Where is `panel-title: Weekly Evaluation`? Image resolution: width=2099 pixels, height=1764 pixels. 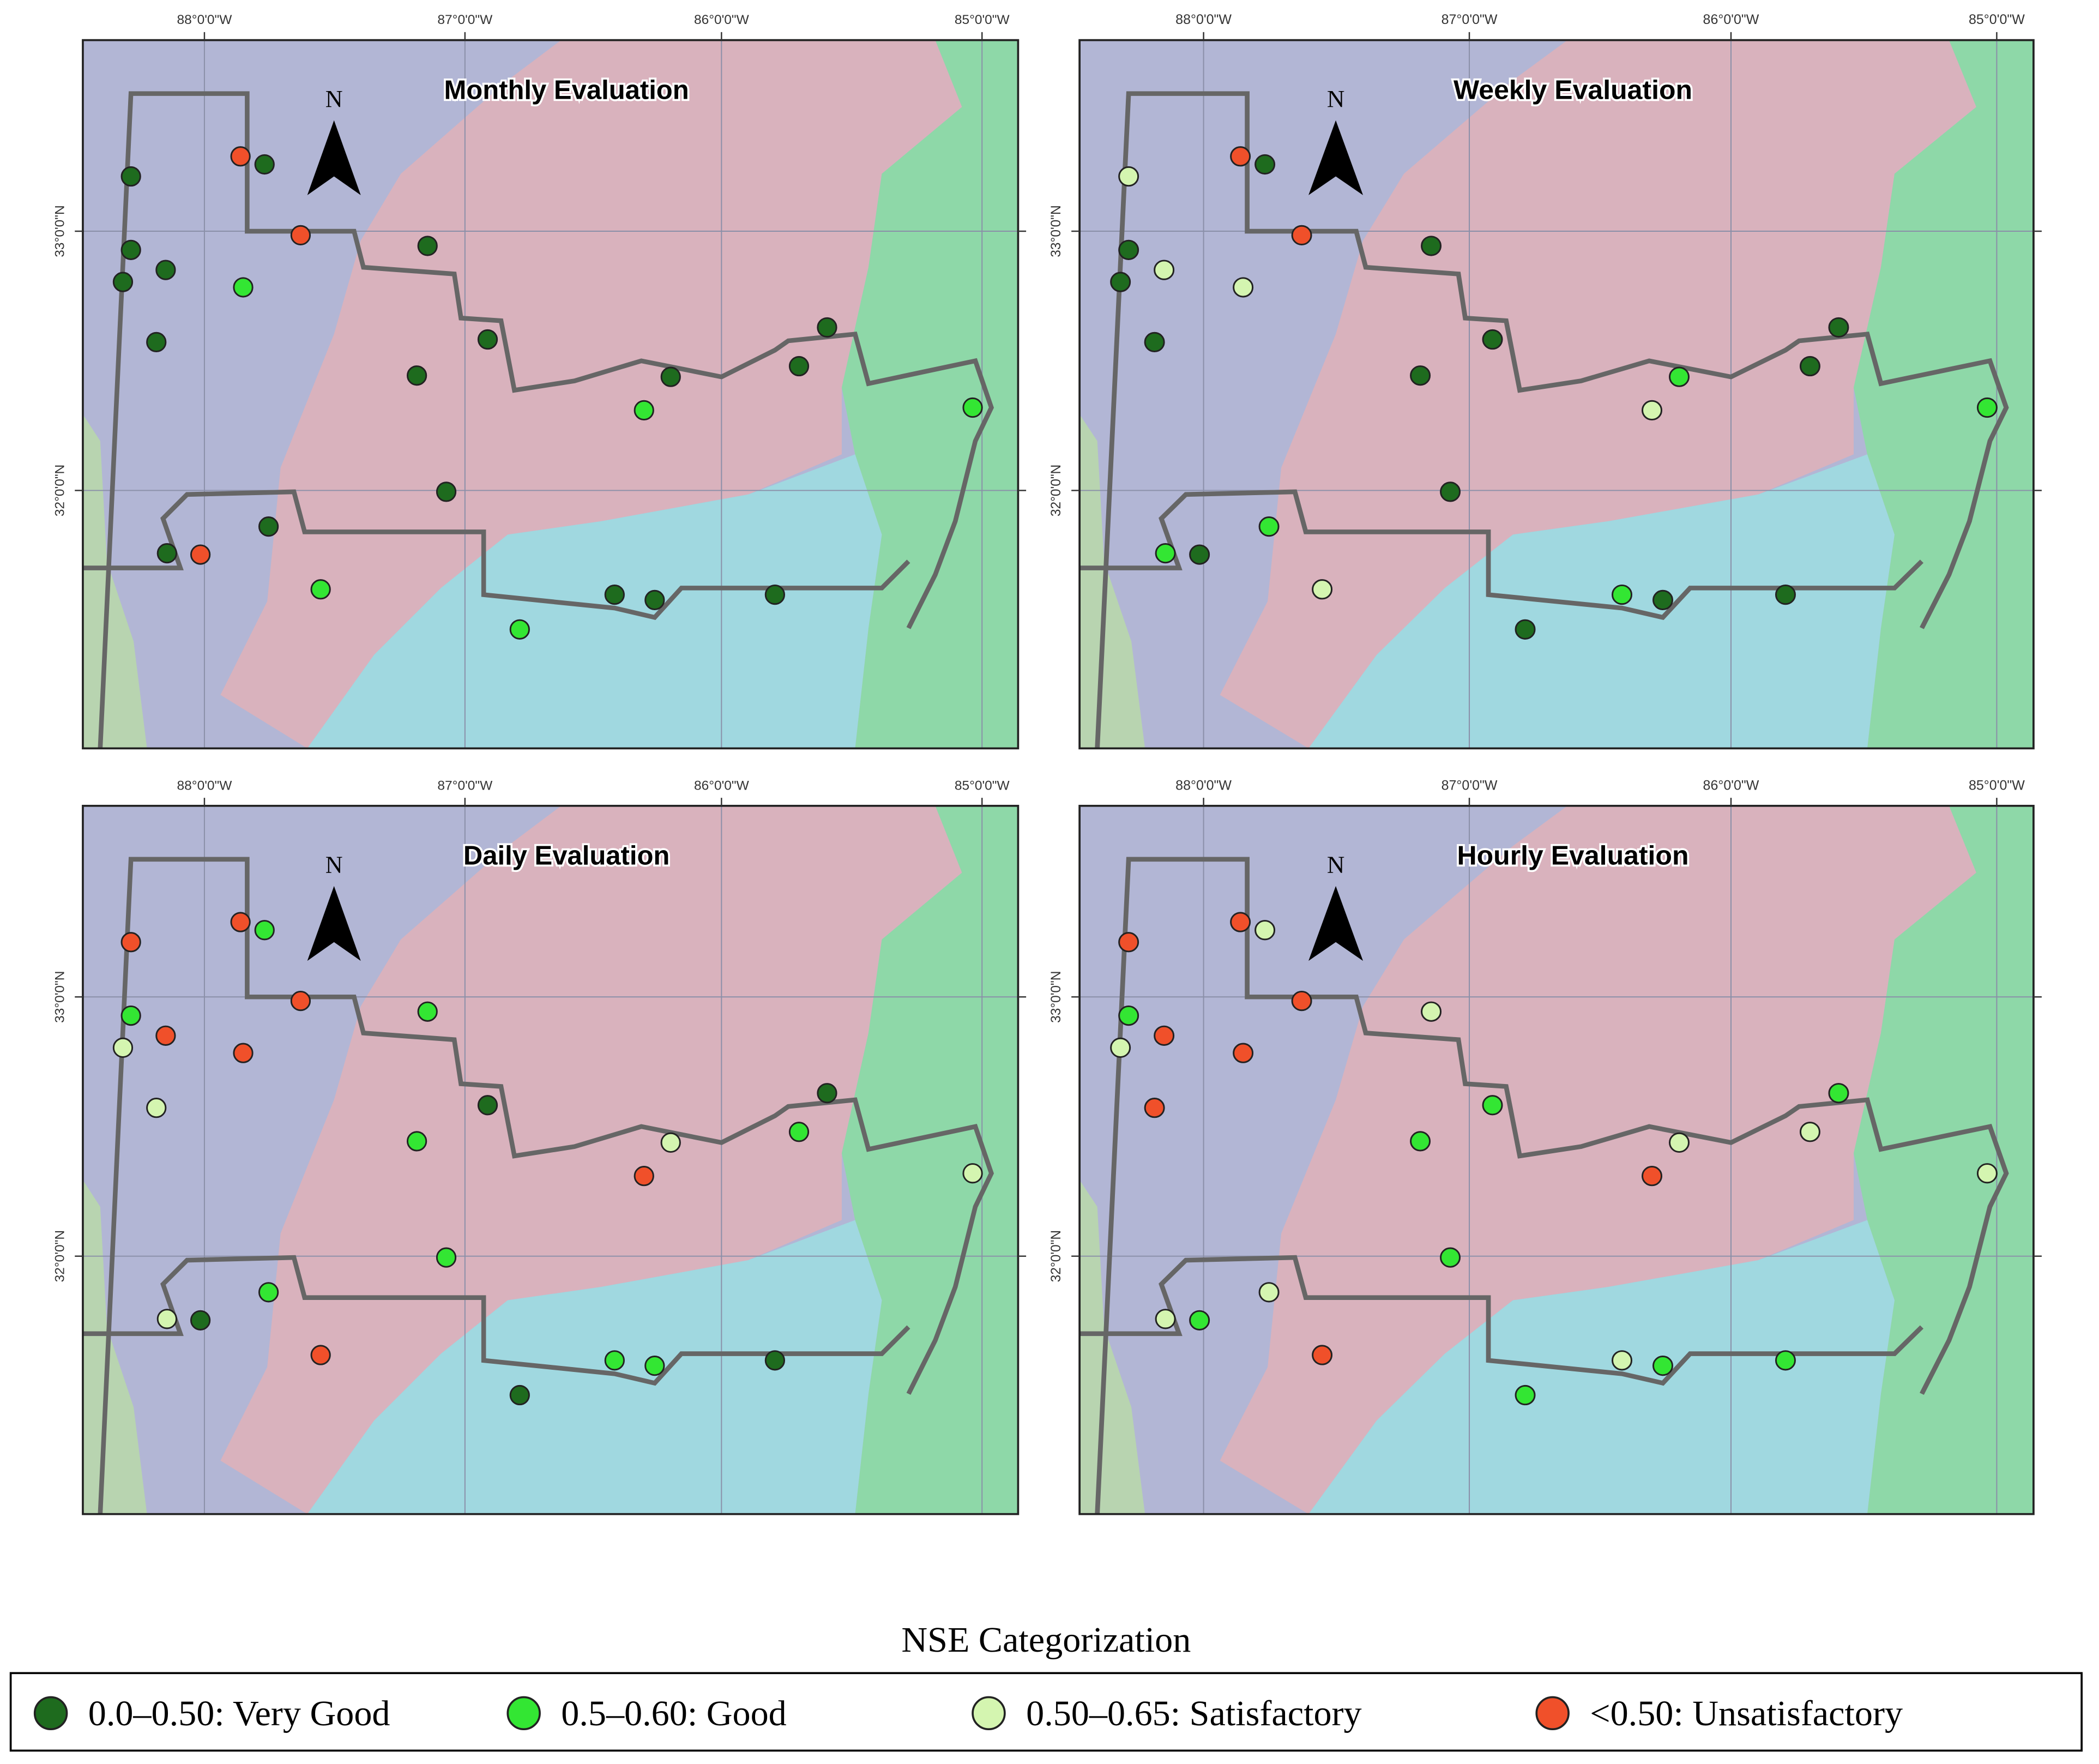
panel-title: Weekly Evaluation is located at coordinates (1572, 90).